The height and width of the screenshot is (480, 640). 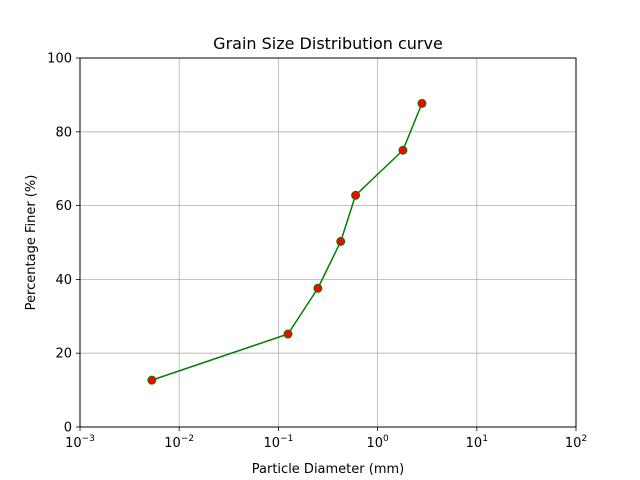 I want to click on y-axis-ticks: 0 20 40 60 80 100, so click(x=63, y=244).